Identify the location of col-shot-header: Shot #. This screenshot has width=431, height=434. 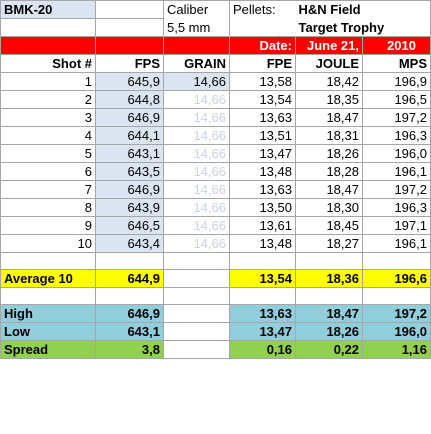
(48, 63).